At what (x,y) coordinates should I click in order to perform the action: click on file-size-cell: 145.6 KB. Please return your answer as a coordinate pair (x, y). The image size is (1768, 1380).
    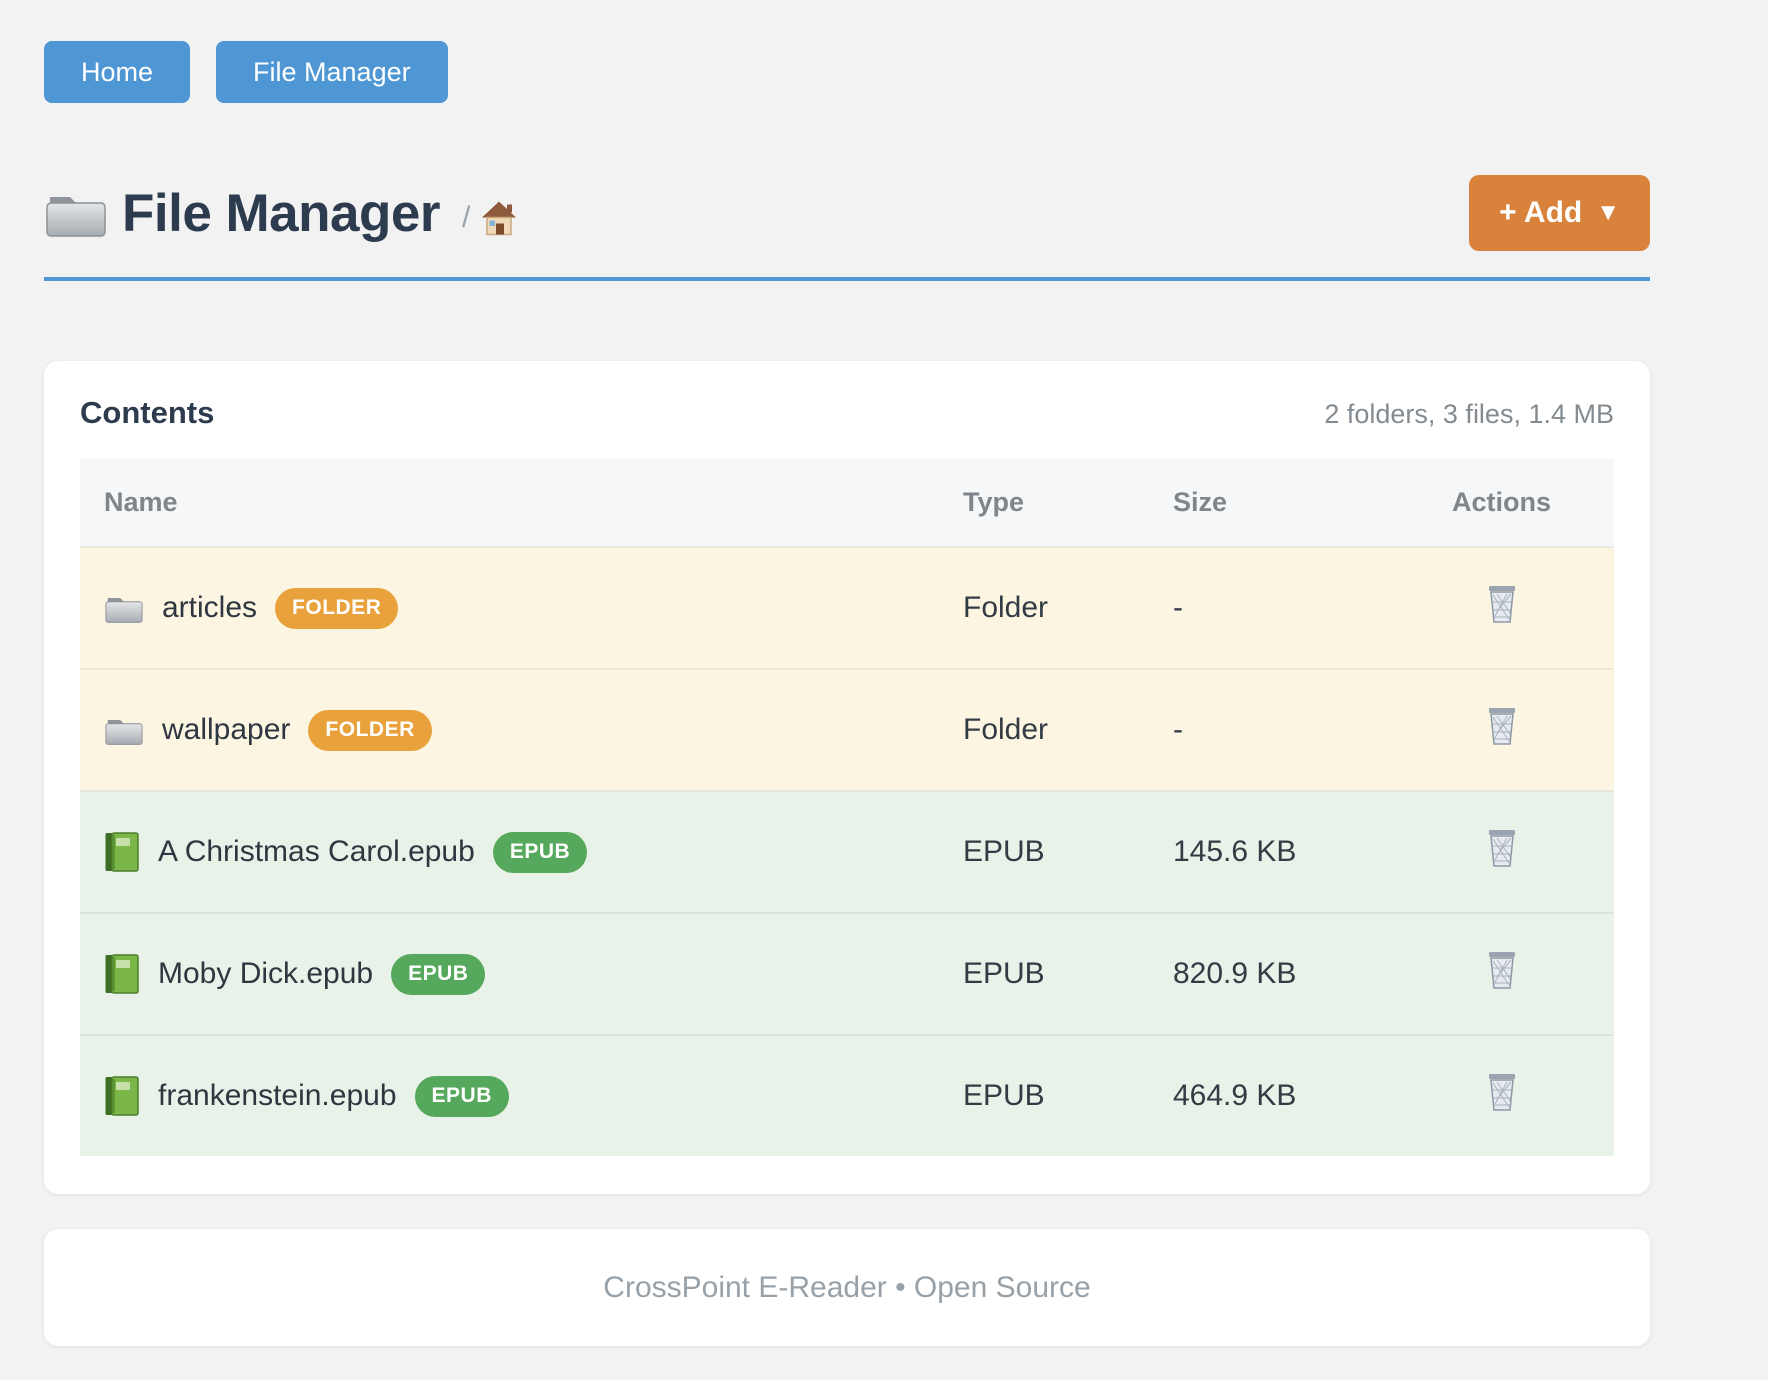
    Looking at the image, I should click on (1269, 851).